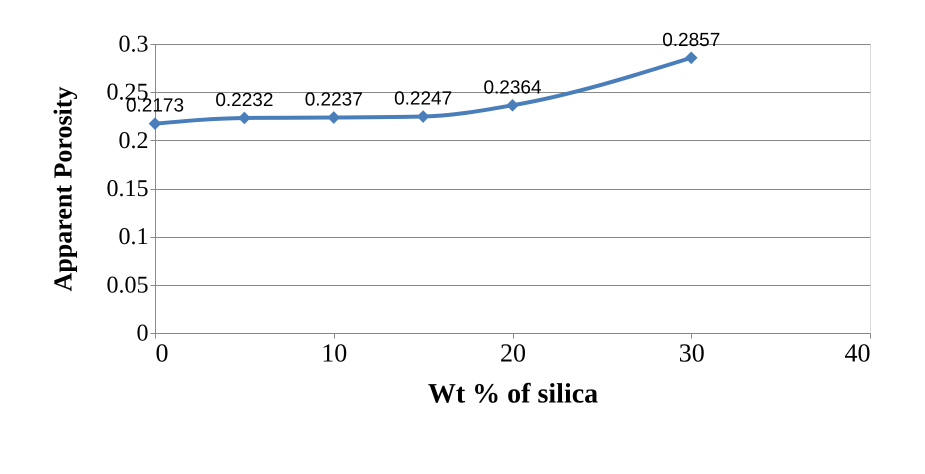 Image resolution: width=925 pixels, height=474 pixels. Describe the element at coordinates (133, 237) in the screenshot. I see `y-tick-label: 0.1` at that location.